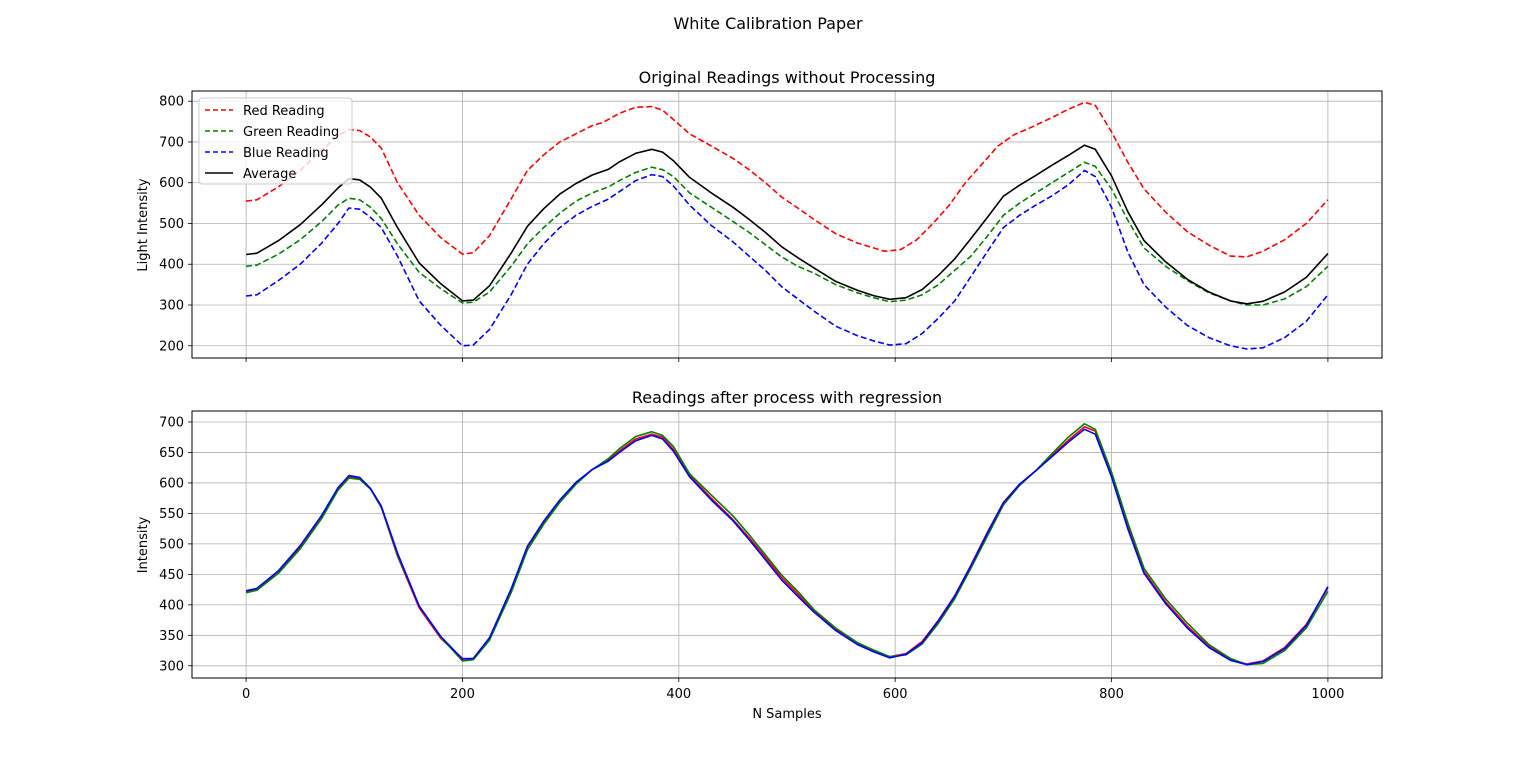 The width and height of the screenshot is (1536, 761). Describe the element at coordinates (171, 636) in the screenshot. I see `y-tick-label: 350` at that location.